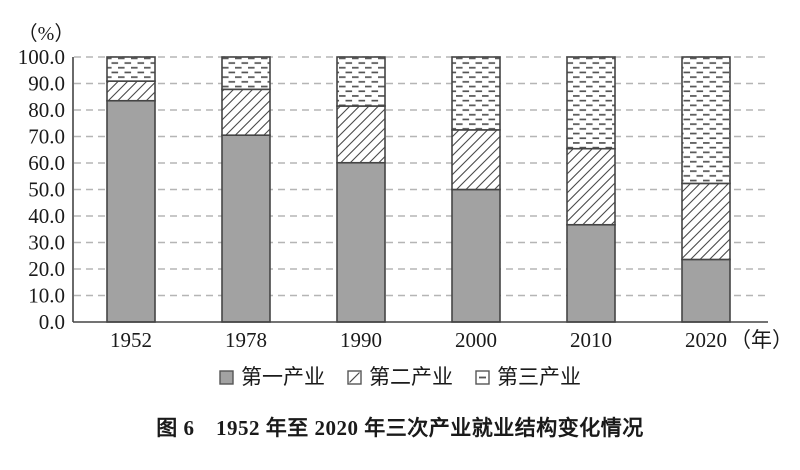 The width and height of the screenshot is (800, 470). Describe the element at coordinates (591, 340) in the screenshot. I see `x-tick-label: 2010` at that location.